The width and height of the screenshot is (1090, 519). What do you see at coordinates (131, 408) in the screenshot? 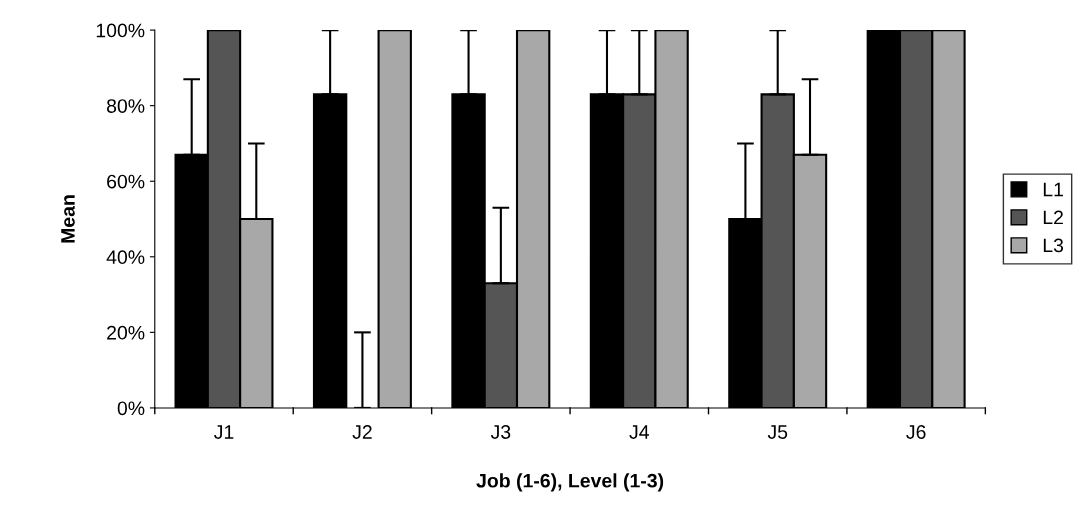
I see `y-tick-label: 0%` at bounding box center [131, 408].